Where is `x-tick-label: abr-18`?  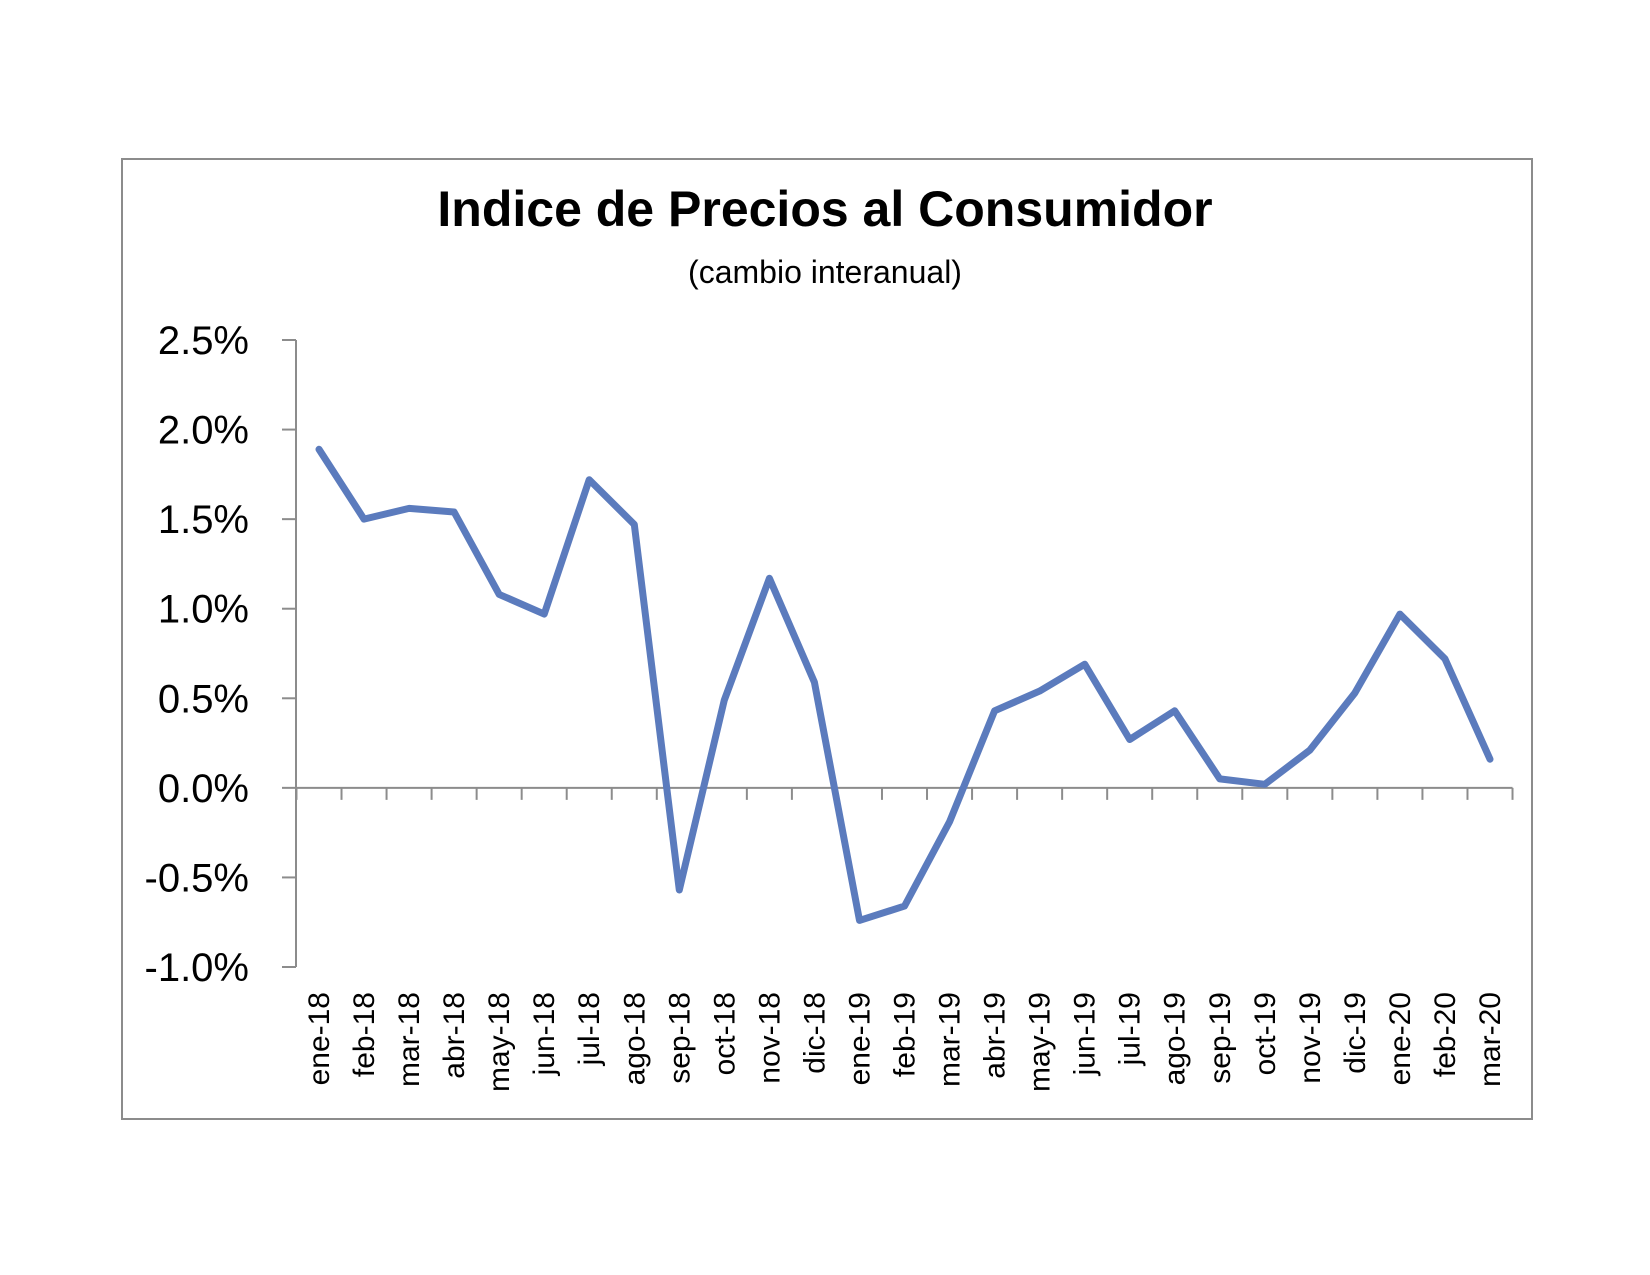 x-tick-label: abr-18 is located at coordinates (454, 1035).